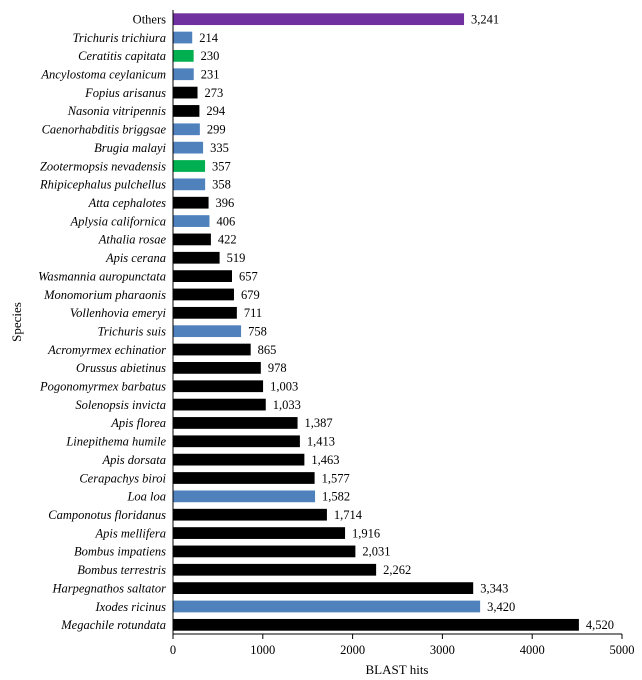  I want to click on category-label: Linepithema humile, so click(115, 442).